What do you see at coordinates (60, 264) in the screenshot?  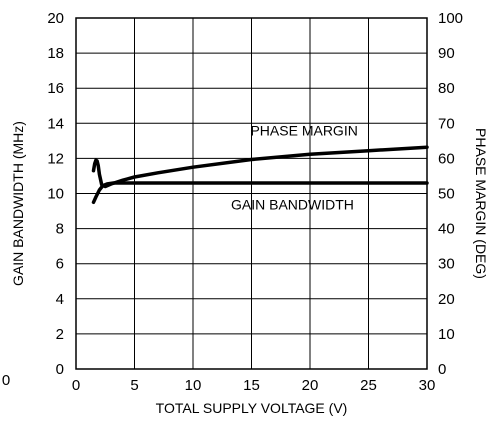 I see `y-left-tick-label: 6` at bounding box center [60, 264].